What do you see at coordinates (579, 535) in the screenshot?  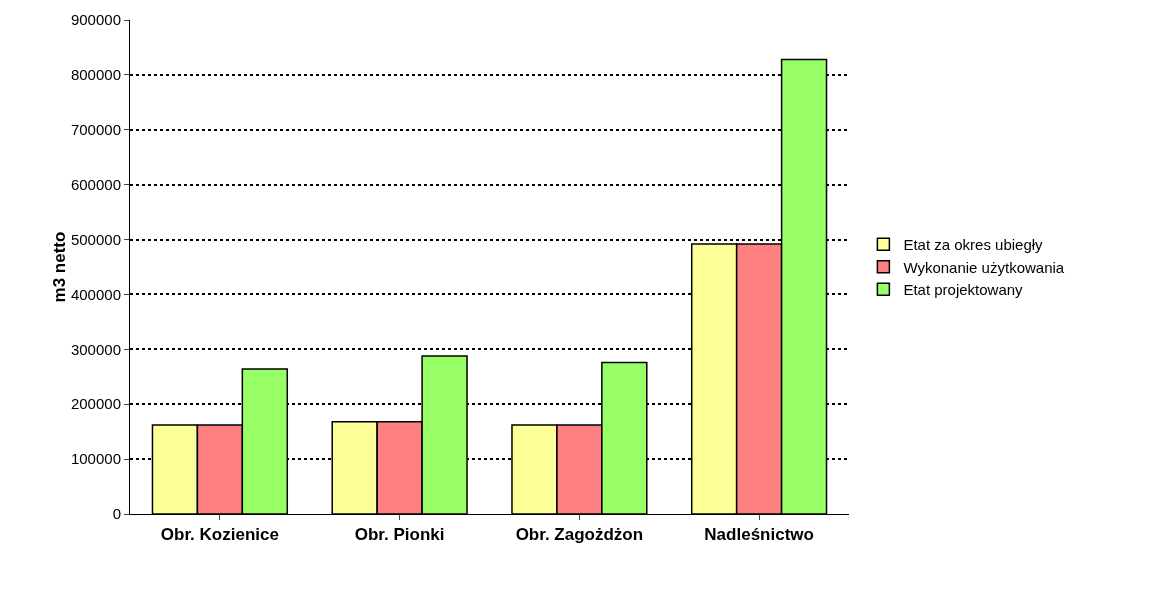 I see `x-tick-label: Obr. Zagożdżon` at bounding box center [579, 535].